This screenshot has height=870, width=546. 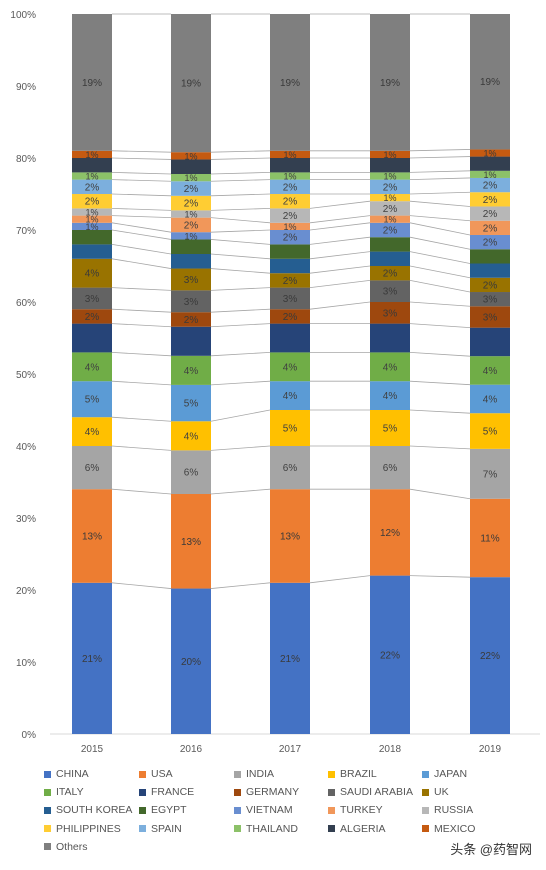 What do you see at coordinates (273, 792) in the screenshot?
I see `legend-label: GERMANY` at bounding box center [273, 792].